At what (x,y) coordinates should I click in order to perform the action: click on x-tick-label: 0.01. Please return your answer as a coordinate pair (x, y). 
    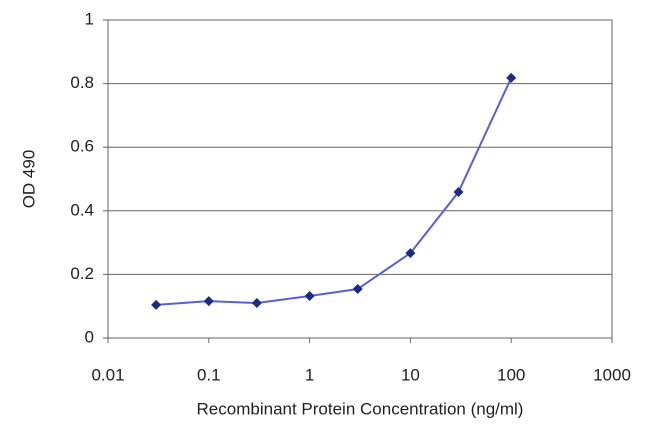
    Looking at the image, I should click on (107, 374).